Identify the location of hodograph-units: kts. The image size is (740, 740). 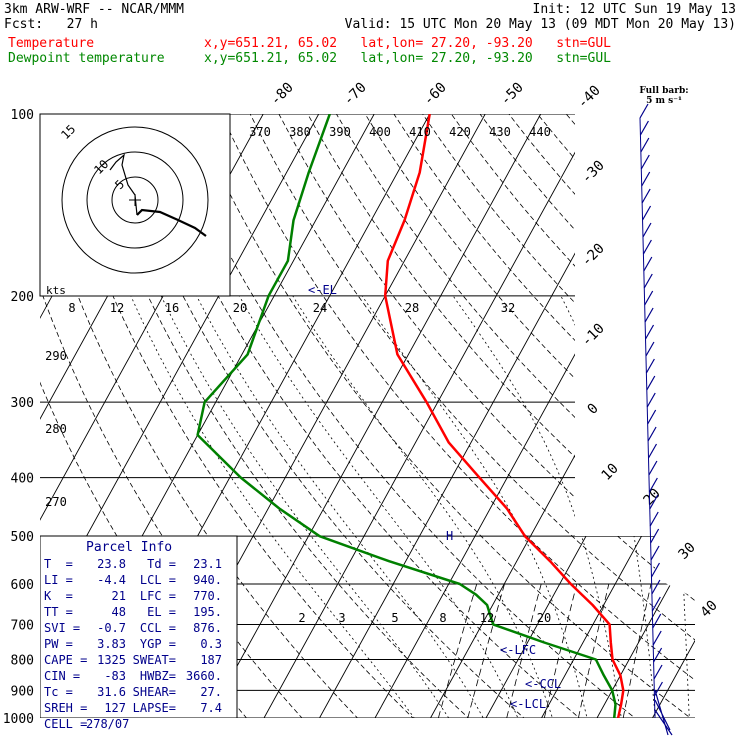
(56, 290).